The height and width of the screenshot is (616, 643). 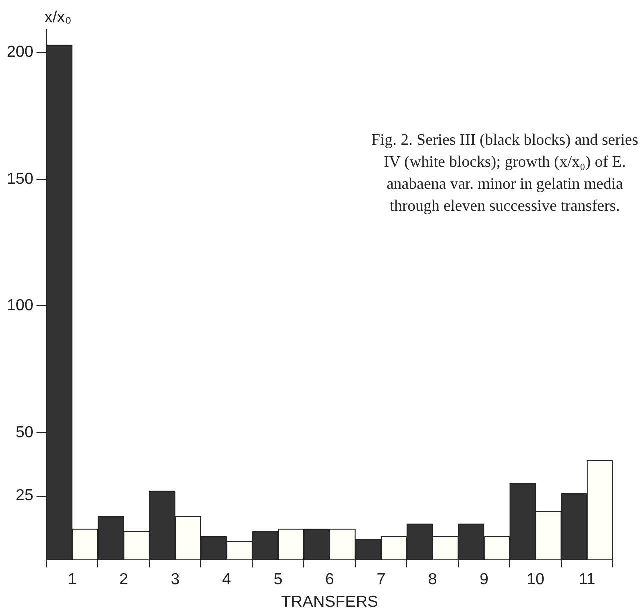 I want to click on x-tick-label: 2, so click(x=123, y=580).